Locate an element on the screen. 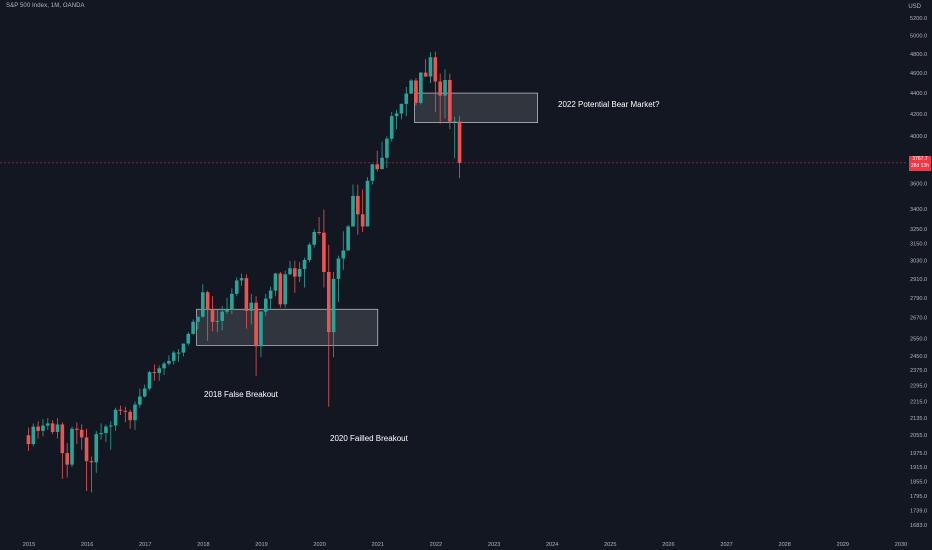 This screenshot has height=550, width=932. price-tick-label: 4400.0 is located at coordinates (918, 94).